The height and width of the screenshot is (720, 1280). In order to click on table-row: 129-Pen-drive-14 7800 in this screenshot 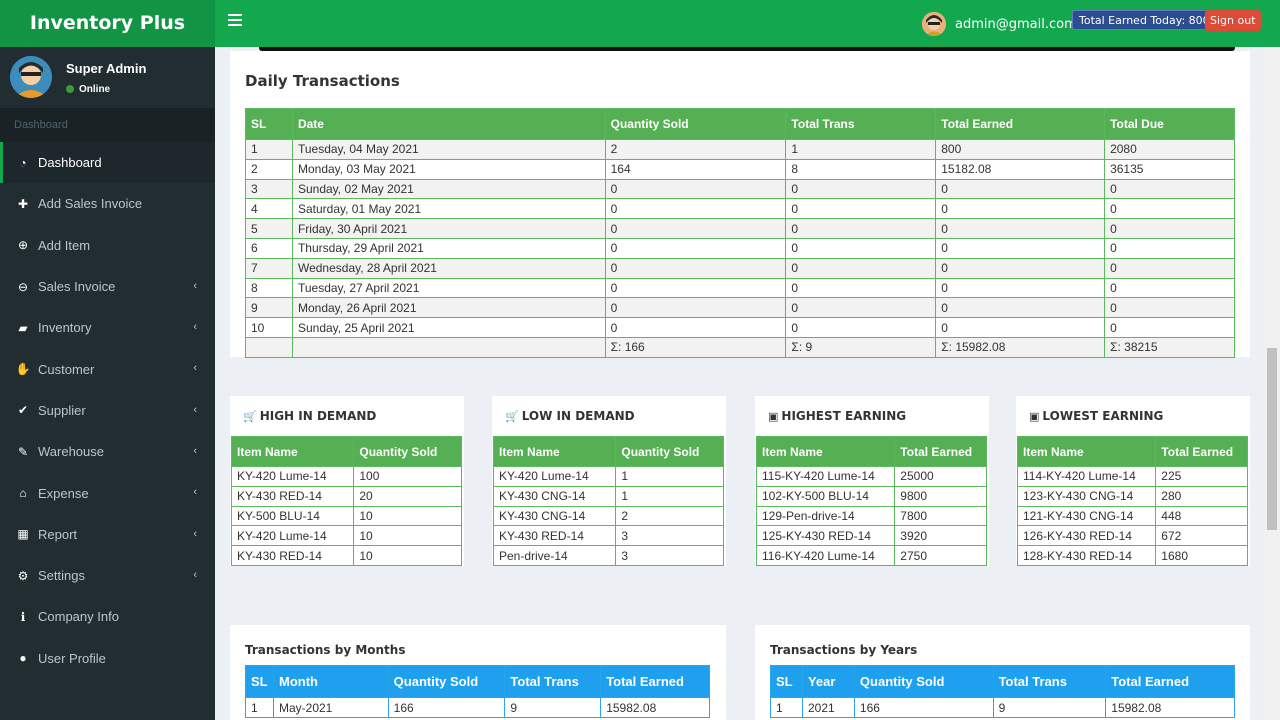, I will do `click(871, 516)`.